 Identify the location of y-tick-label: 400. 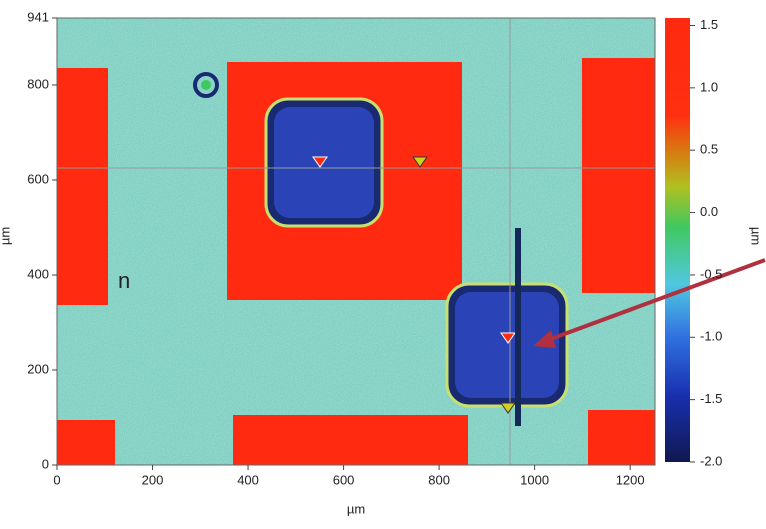
(38, 273).